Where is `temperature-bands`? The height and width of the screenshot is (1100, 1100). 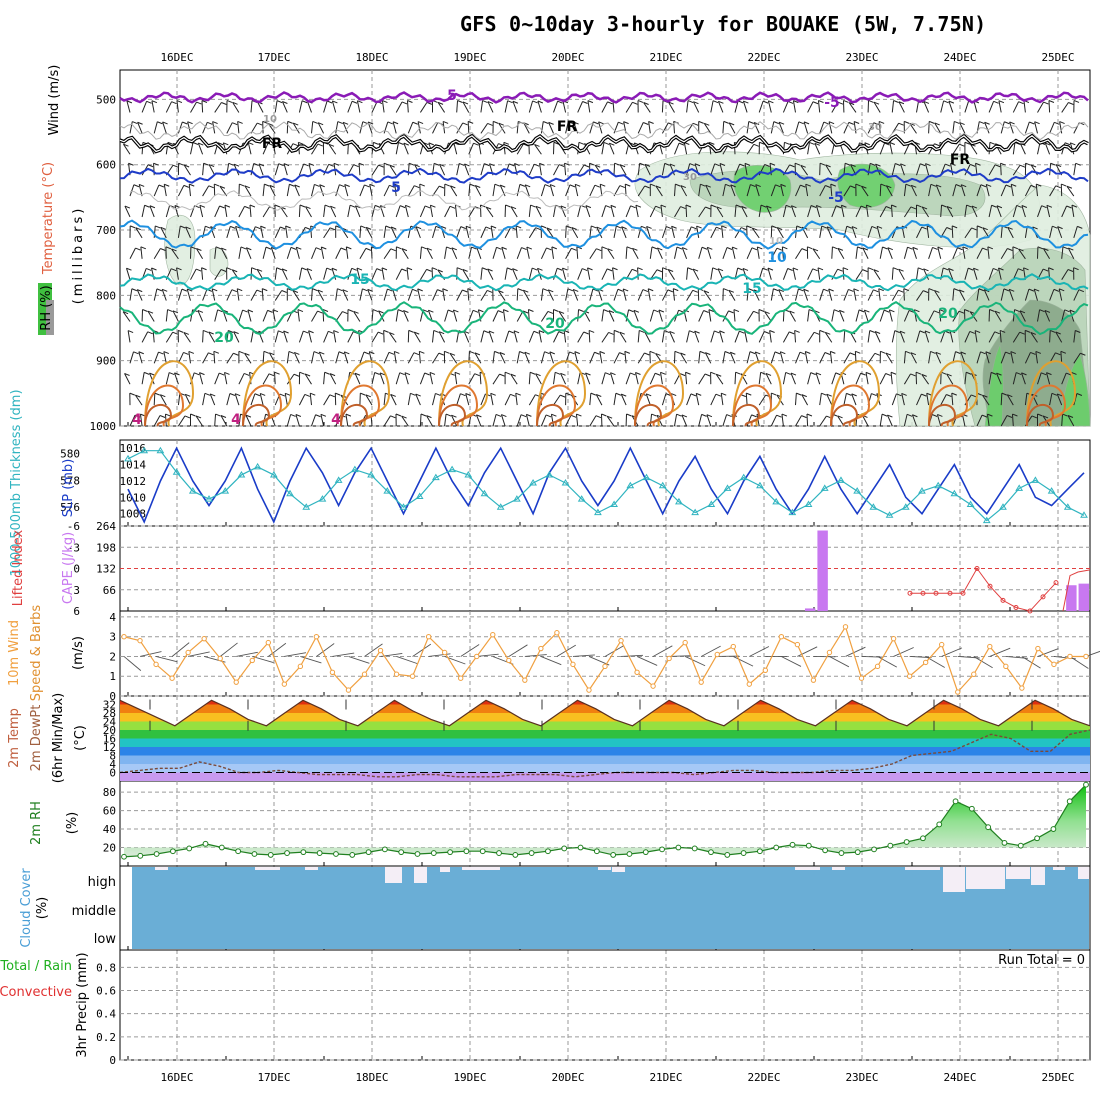 temperature-bands is located at coordinates (605, 740).